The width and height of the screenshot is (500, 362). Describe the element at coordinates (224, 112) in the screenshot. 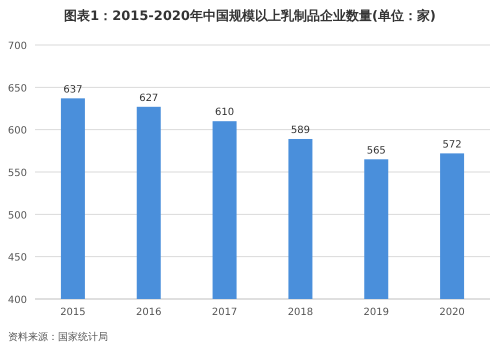

I see `data-label: 610` at that location.